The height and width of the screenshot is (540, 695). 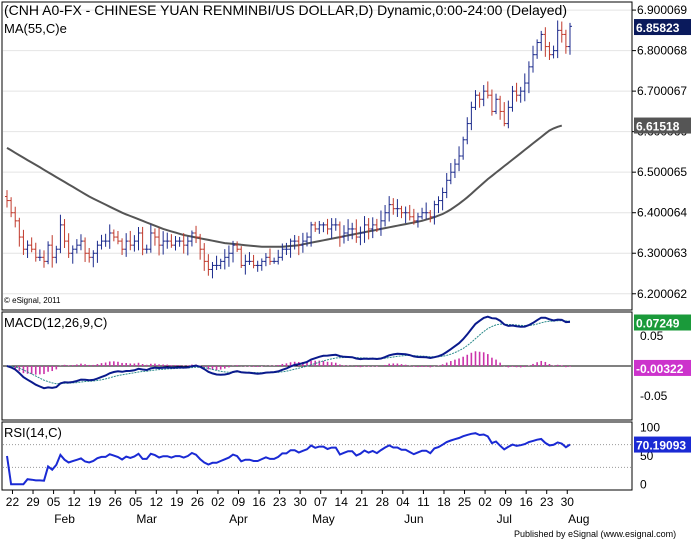 What do you see at coordinates (342, 502) in the screenshot?
I see `x-tick-label: 14` at bounding box center [342, 502].